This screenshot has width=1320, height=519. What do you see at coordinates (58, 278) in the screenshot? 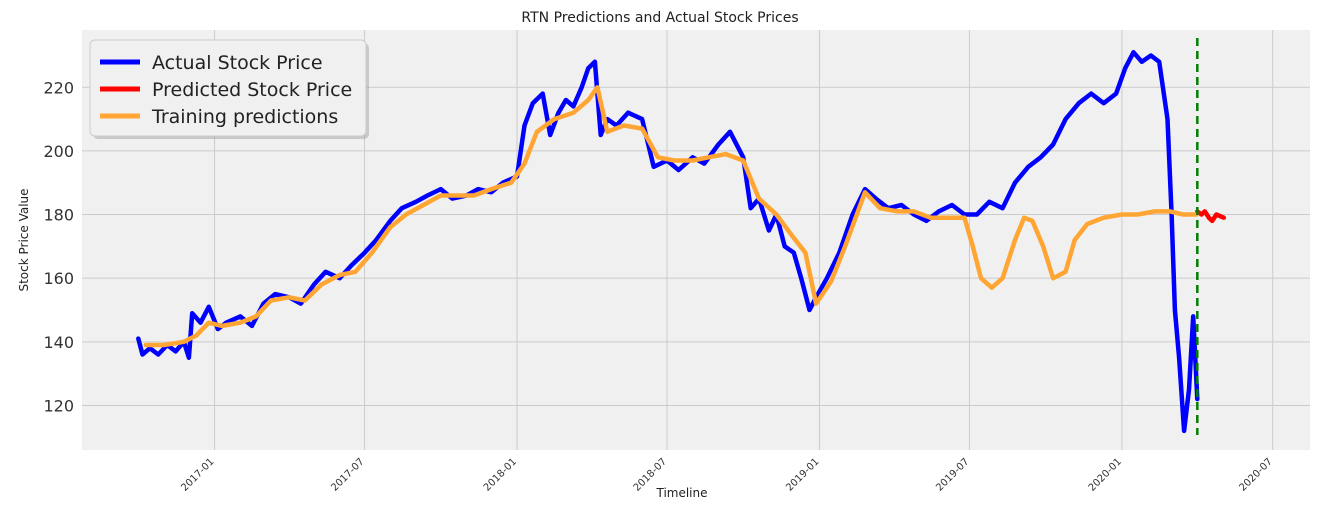
I see `y-tick-label: 160` at bounding box center [58, 278].